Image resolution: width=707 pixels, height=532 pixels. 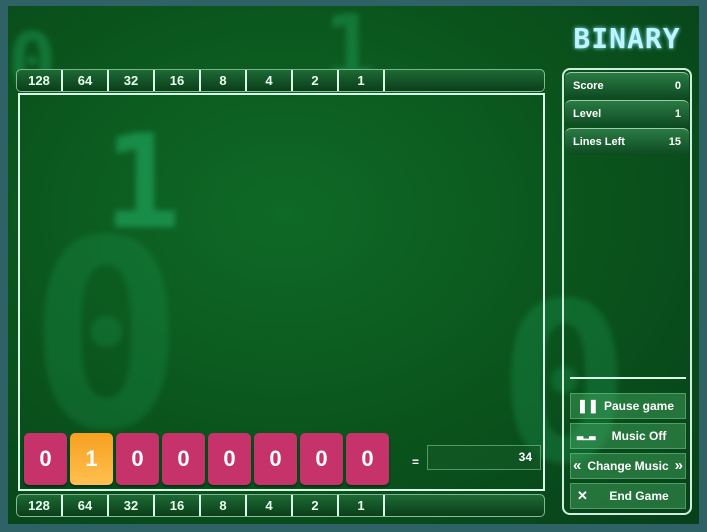 I want to click on music-bars-icon: ▃▁▃, so click(x=586, y=435).